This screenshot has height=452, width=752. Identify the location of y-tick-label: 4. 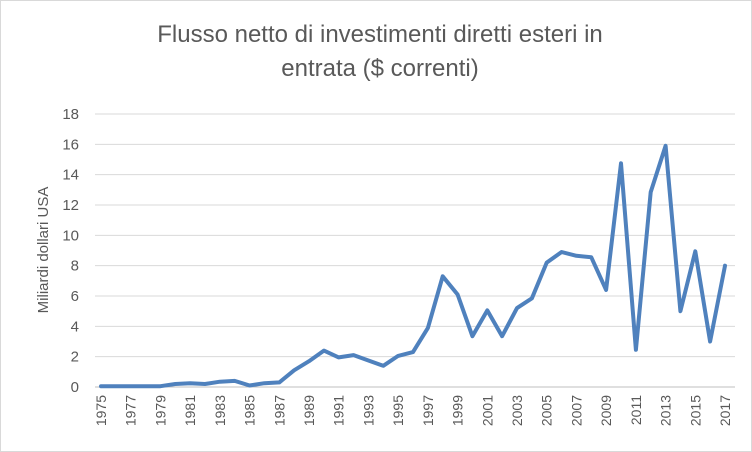
(75, 326).